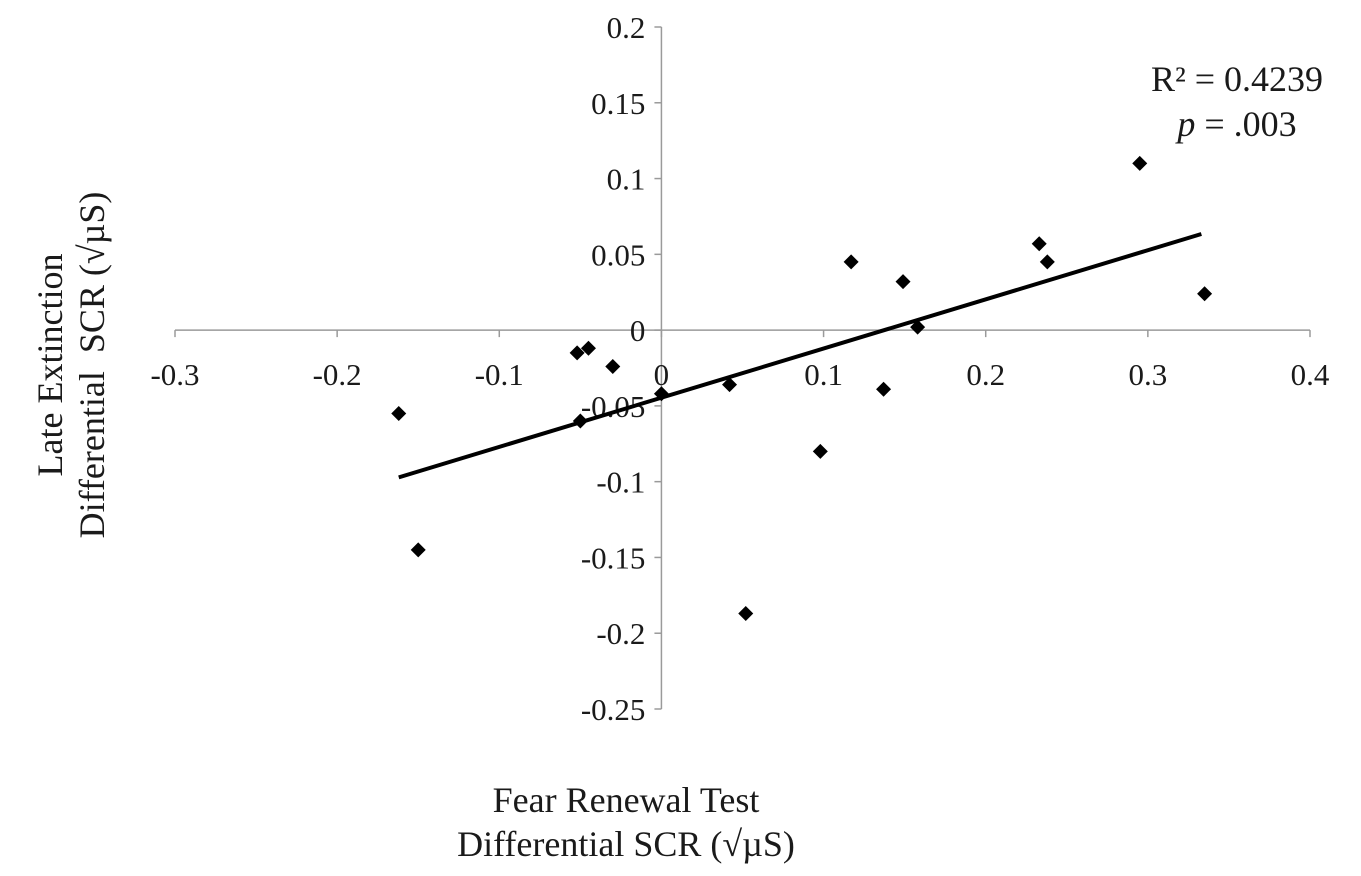  I want to click on y-tick-label: -0.25, so click(613, 709).